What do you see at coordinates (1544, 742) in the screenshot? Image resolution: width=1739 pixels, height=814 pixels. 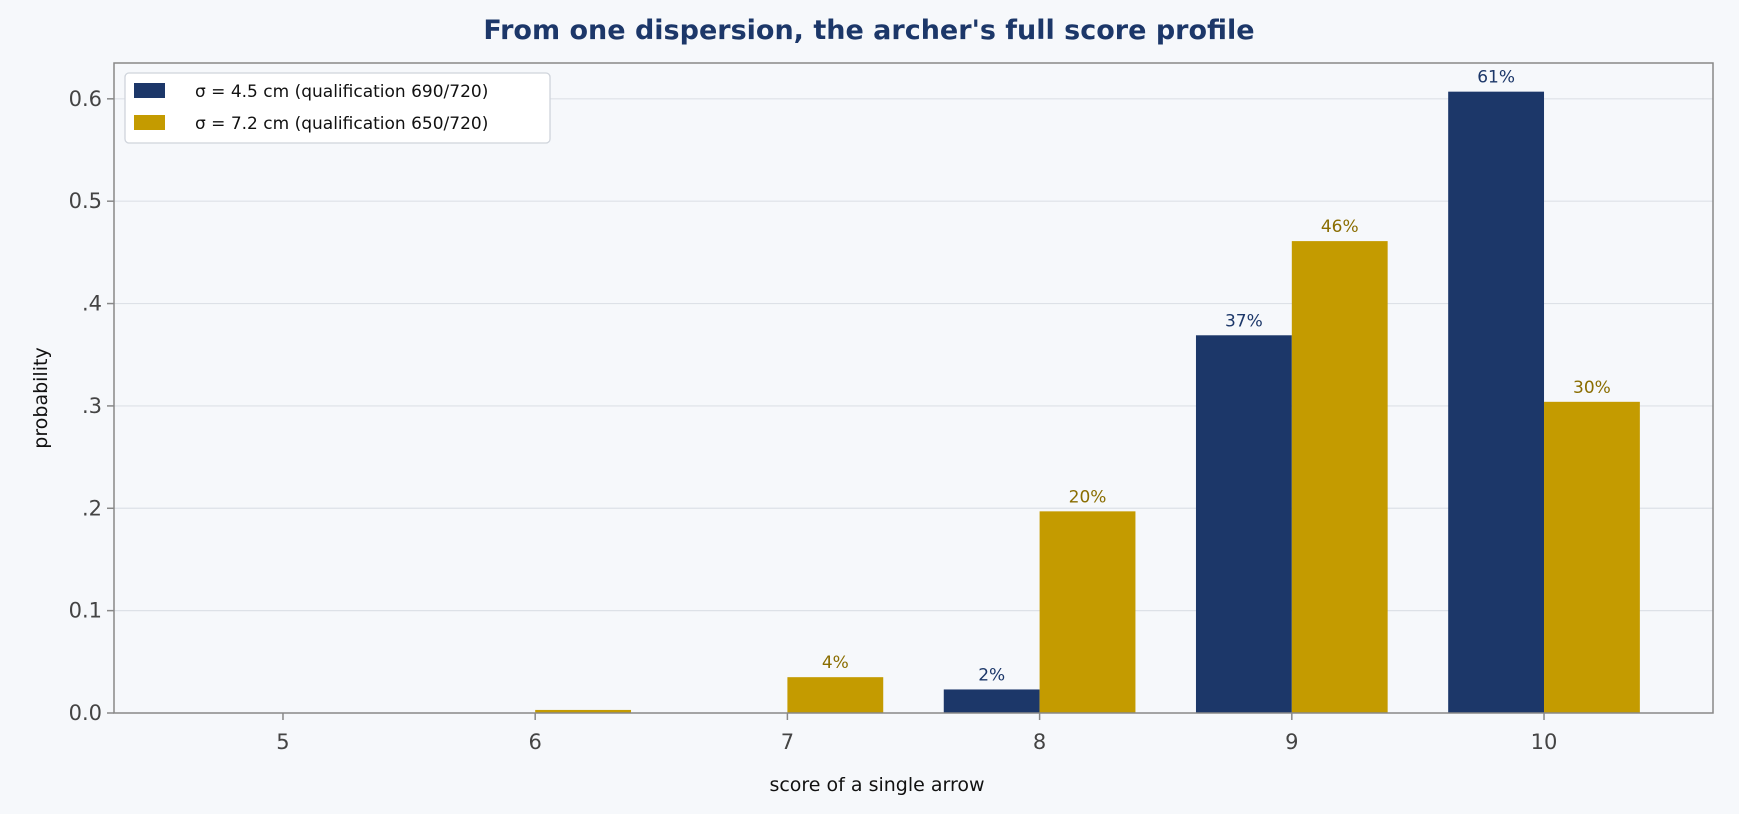 I see `x-tick-label: 10` at bounding box center [1544, 742].